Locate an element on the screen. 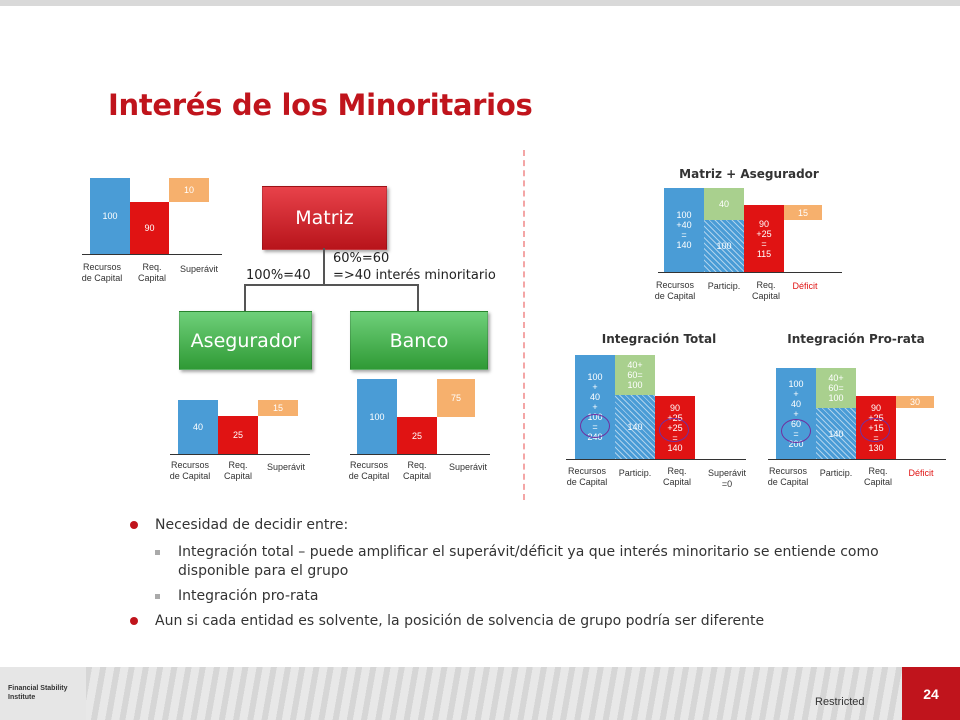 This screenshot has height=720, width=960. entity-banco: Banco is located at coordinates (419, 340).